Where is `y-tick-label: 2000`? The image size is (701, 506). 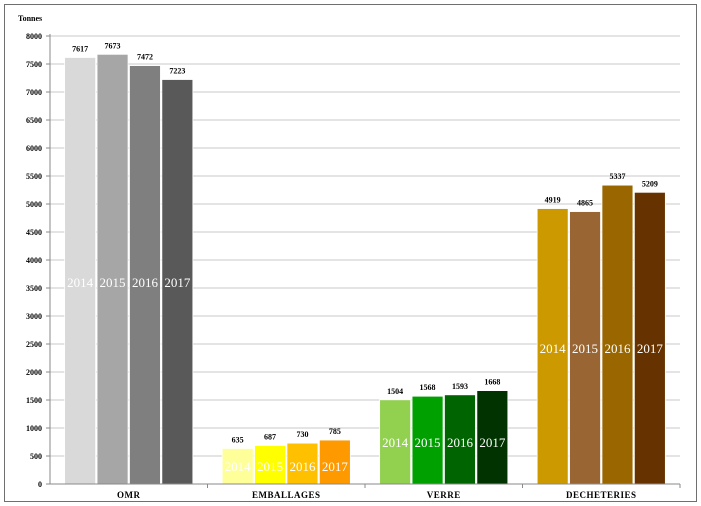
y-tick-label: 2000 is located at coordinates (34, 372).